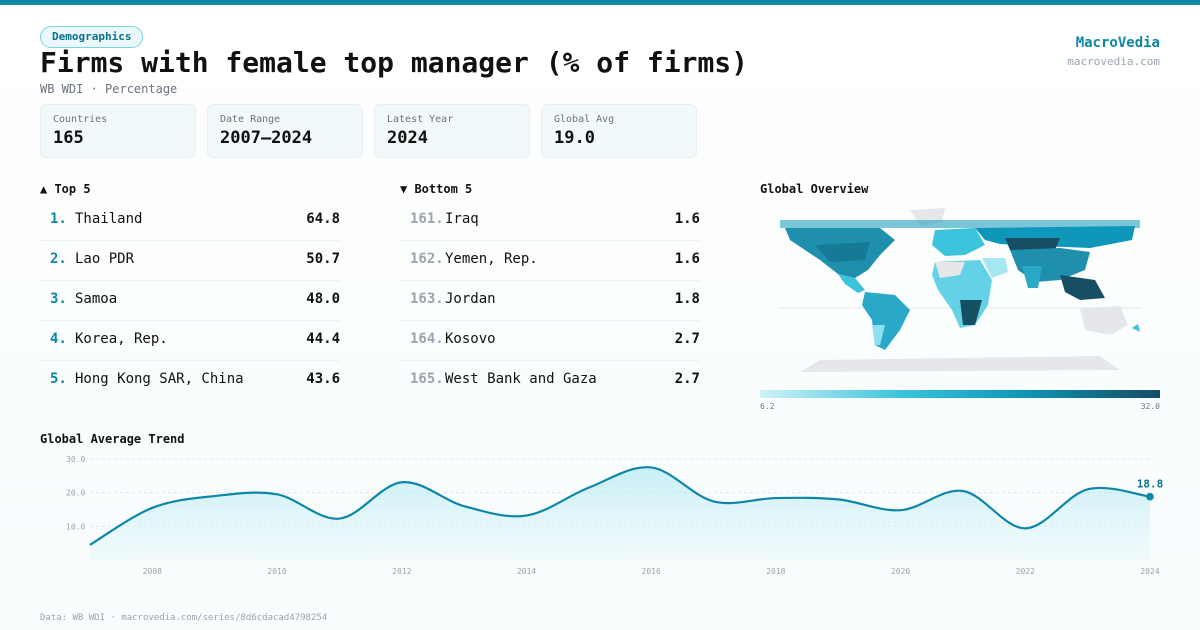 Image resolution: width=1200 pixels, height=630 pixels. What do you see at coordinates (190, 300) in the screenshot?
I see `list-item: 3. Samoa 48.0` at bounding box center [190, 300].